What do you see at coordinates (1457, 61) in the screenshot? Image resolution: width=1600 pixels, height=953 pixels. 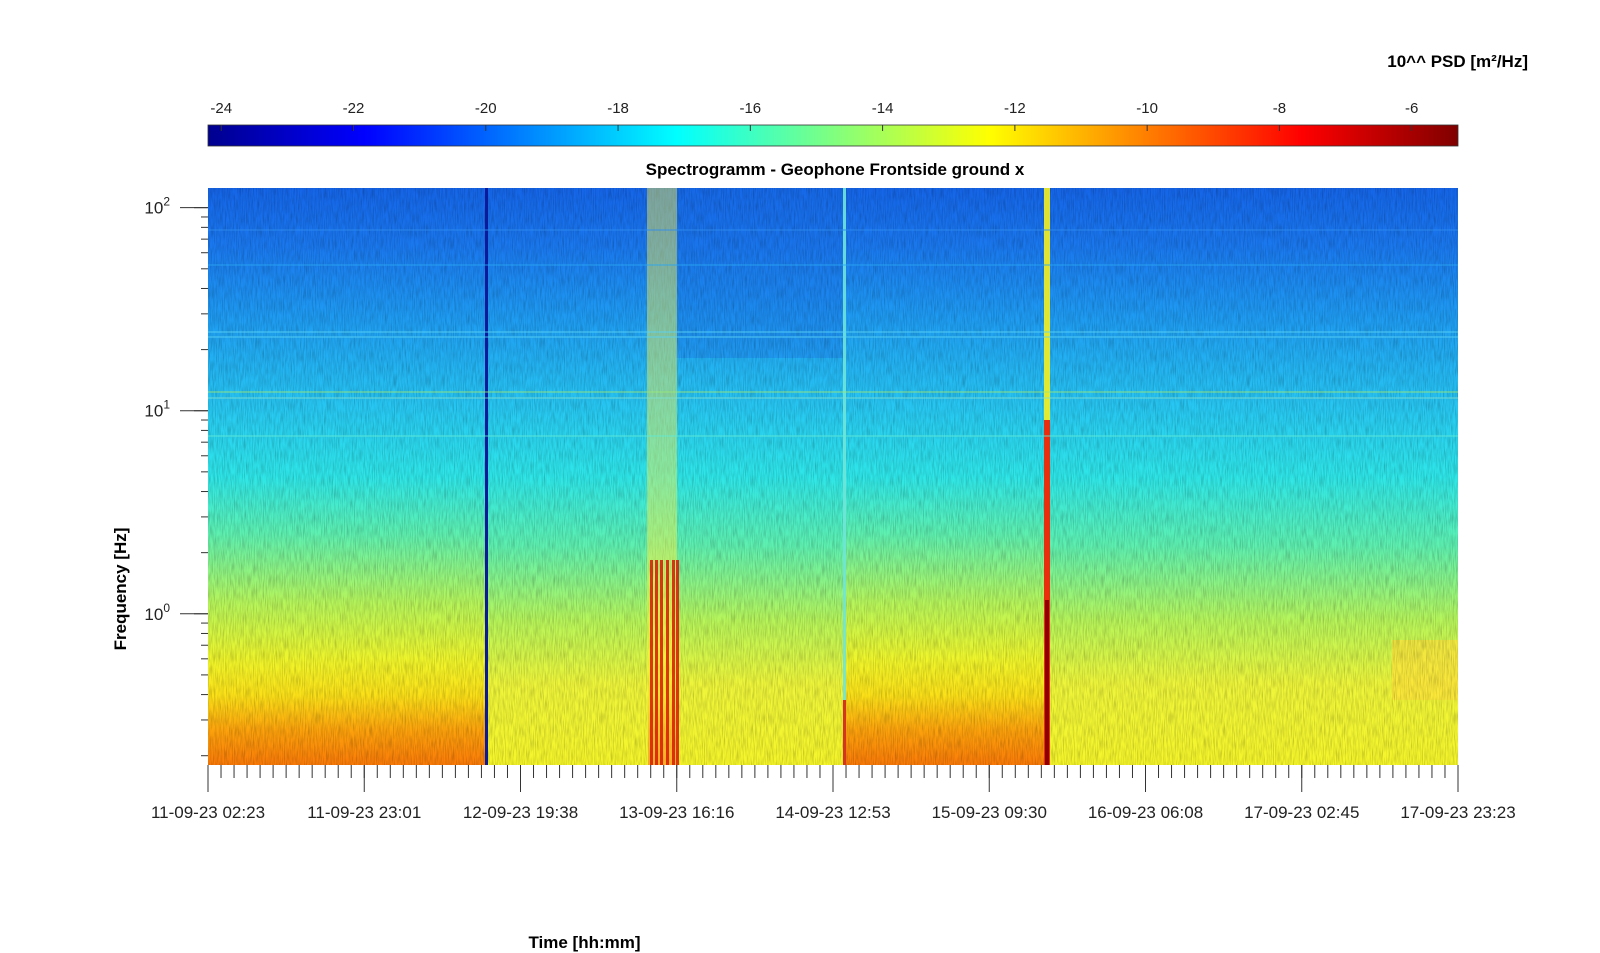 I see `colorbar-label: 10^^ PSD [m²/Hz]` at bounding box center [1457, 61].